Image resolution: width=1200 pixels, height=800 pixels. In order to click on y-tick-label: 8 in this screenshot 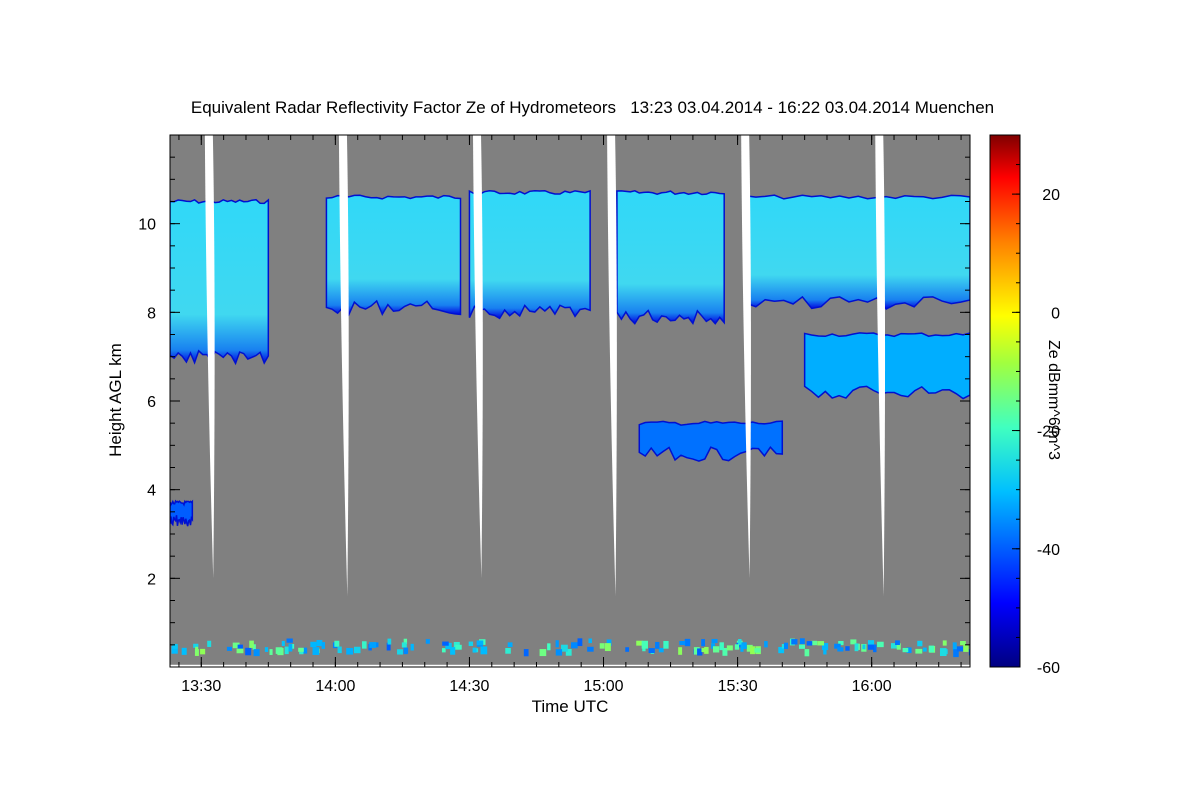, I will do `click(151, 313)`.